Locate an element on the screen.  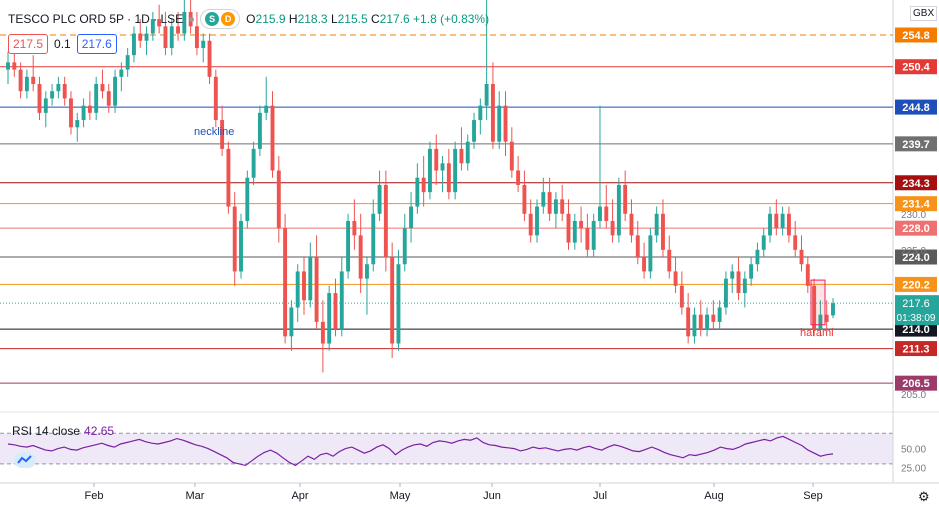
rsi-name: RSI 14 close is located at coordinates (46, 431).